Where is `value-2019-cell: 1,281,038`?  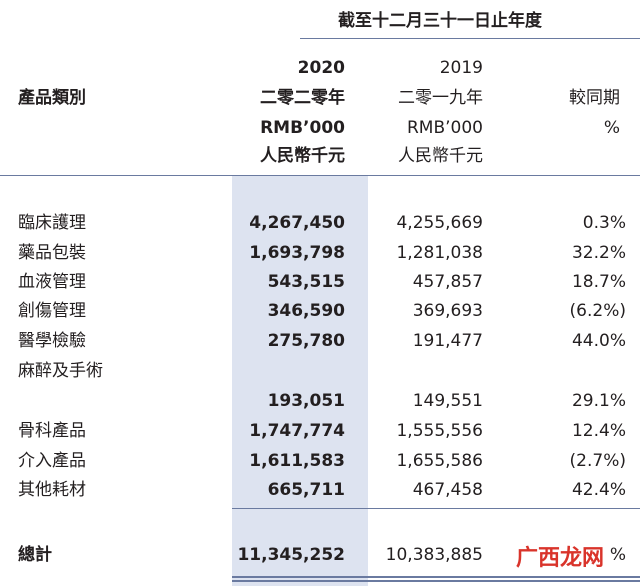
value-2019-cell: 1,281,038 is located at coordinates (439, 253).